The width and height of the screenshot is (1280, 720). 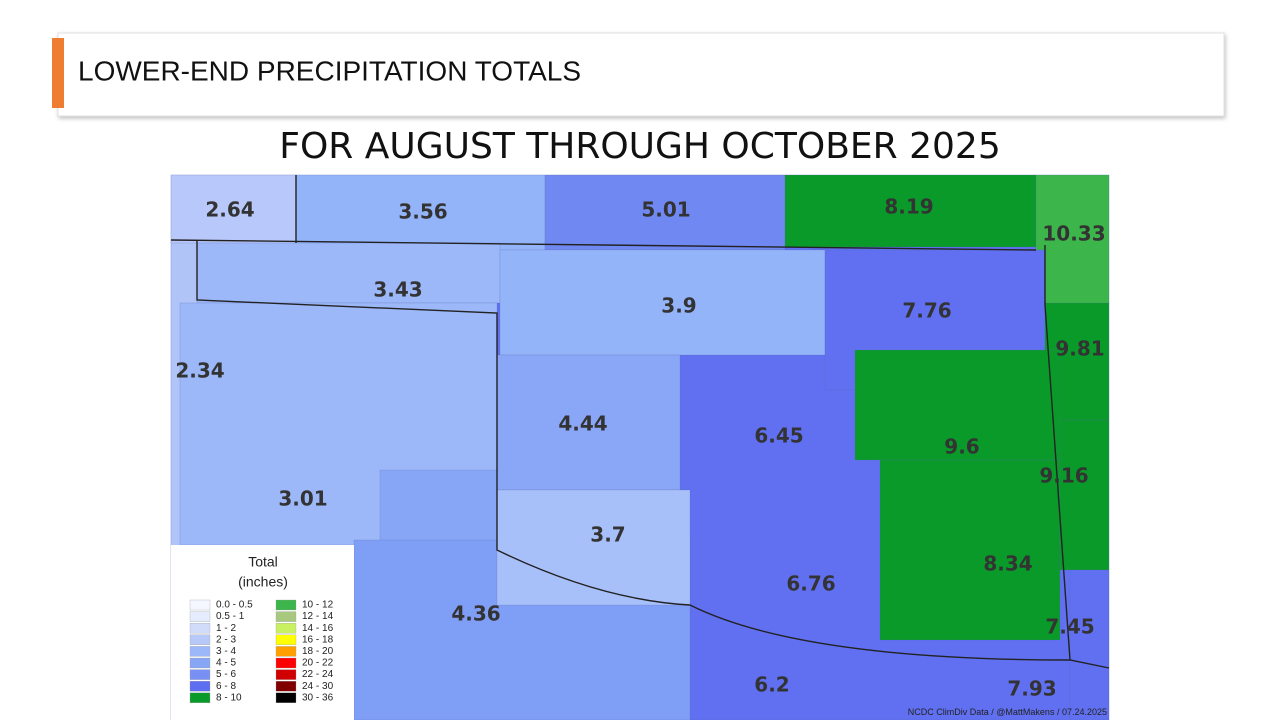 What do you see at coordinates (926, 311) in the screenshot?
I see `region-value: 7.76` at bounding box center [926, 311].